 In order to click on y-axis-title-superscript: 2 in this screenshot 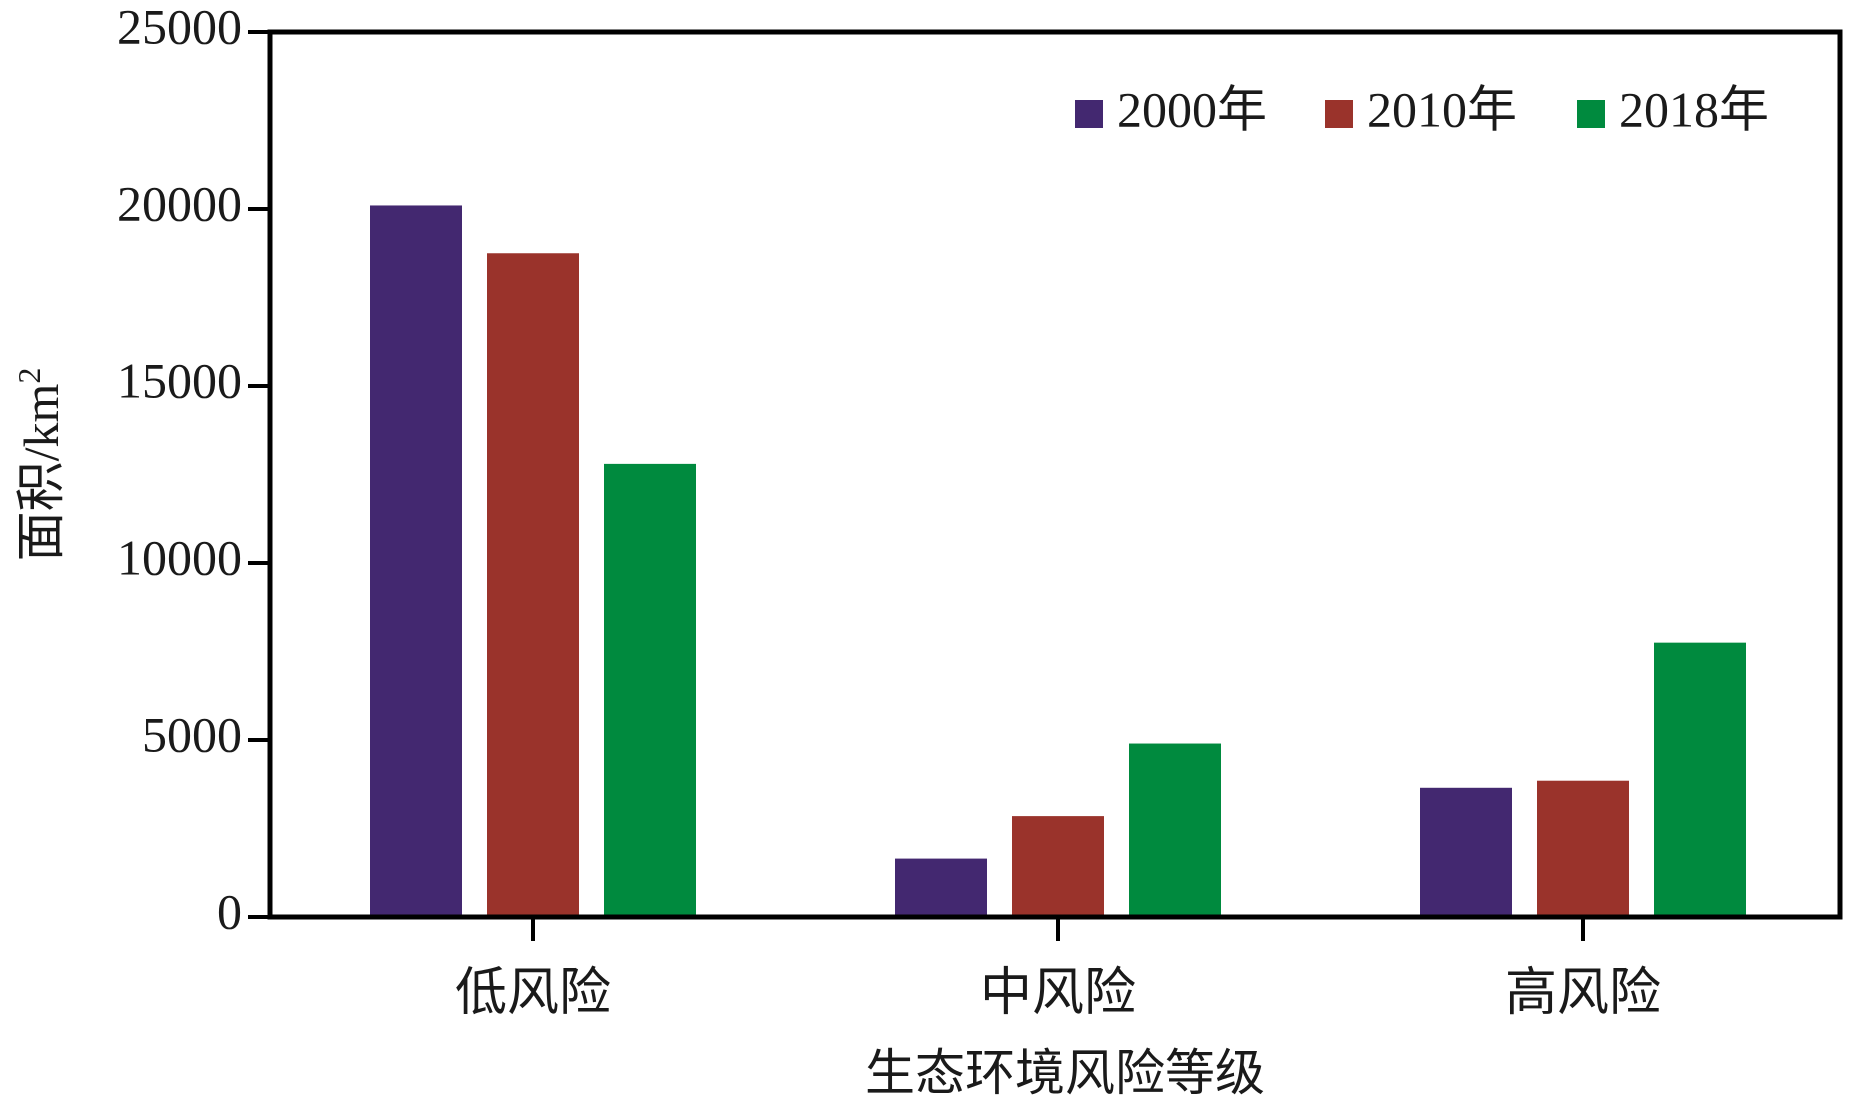, I will do `click(29, 376)`.